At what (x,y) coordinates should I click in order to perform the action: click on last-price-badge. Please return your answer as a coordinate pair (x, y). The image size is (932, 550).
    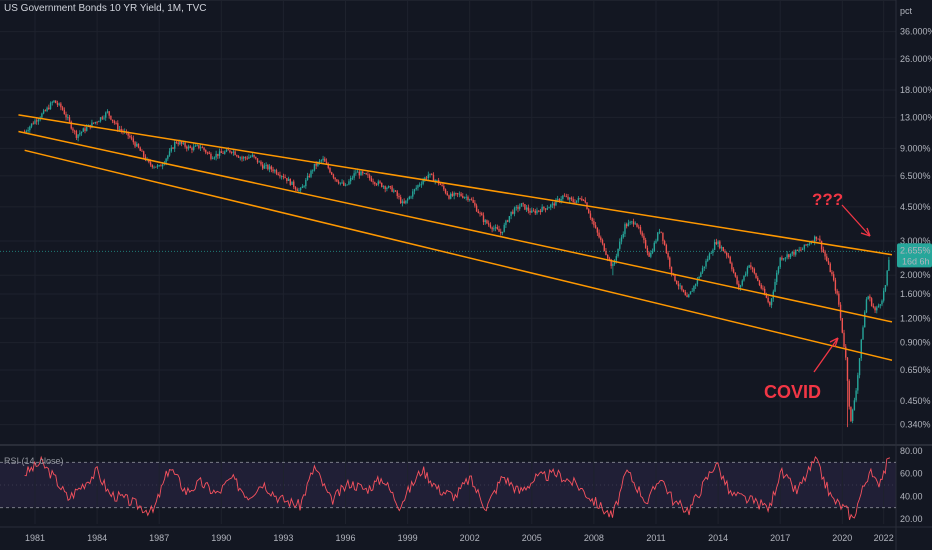
    Looking at the image, I should click on (914, 255).